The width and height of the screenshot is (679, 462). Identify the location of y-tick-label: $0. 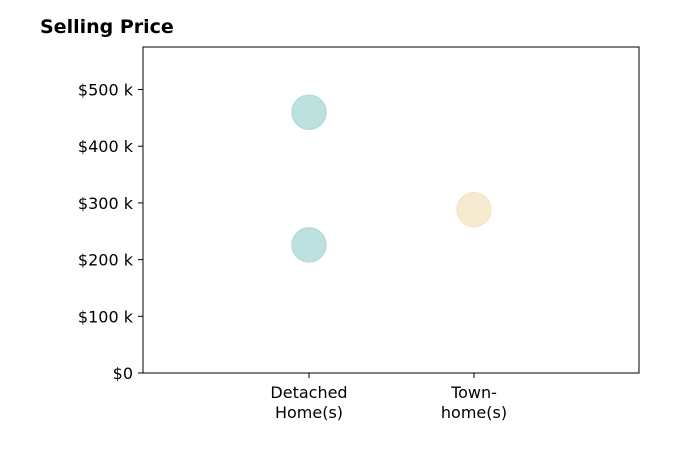
(123, 373).